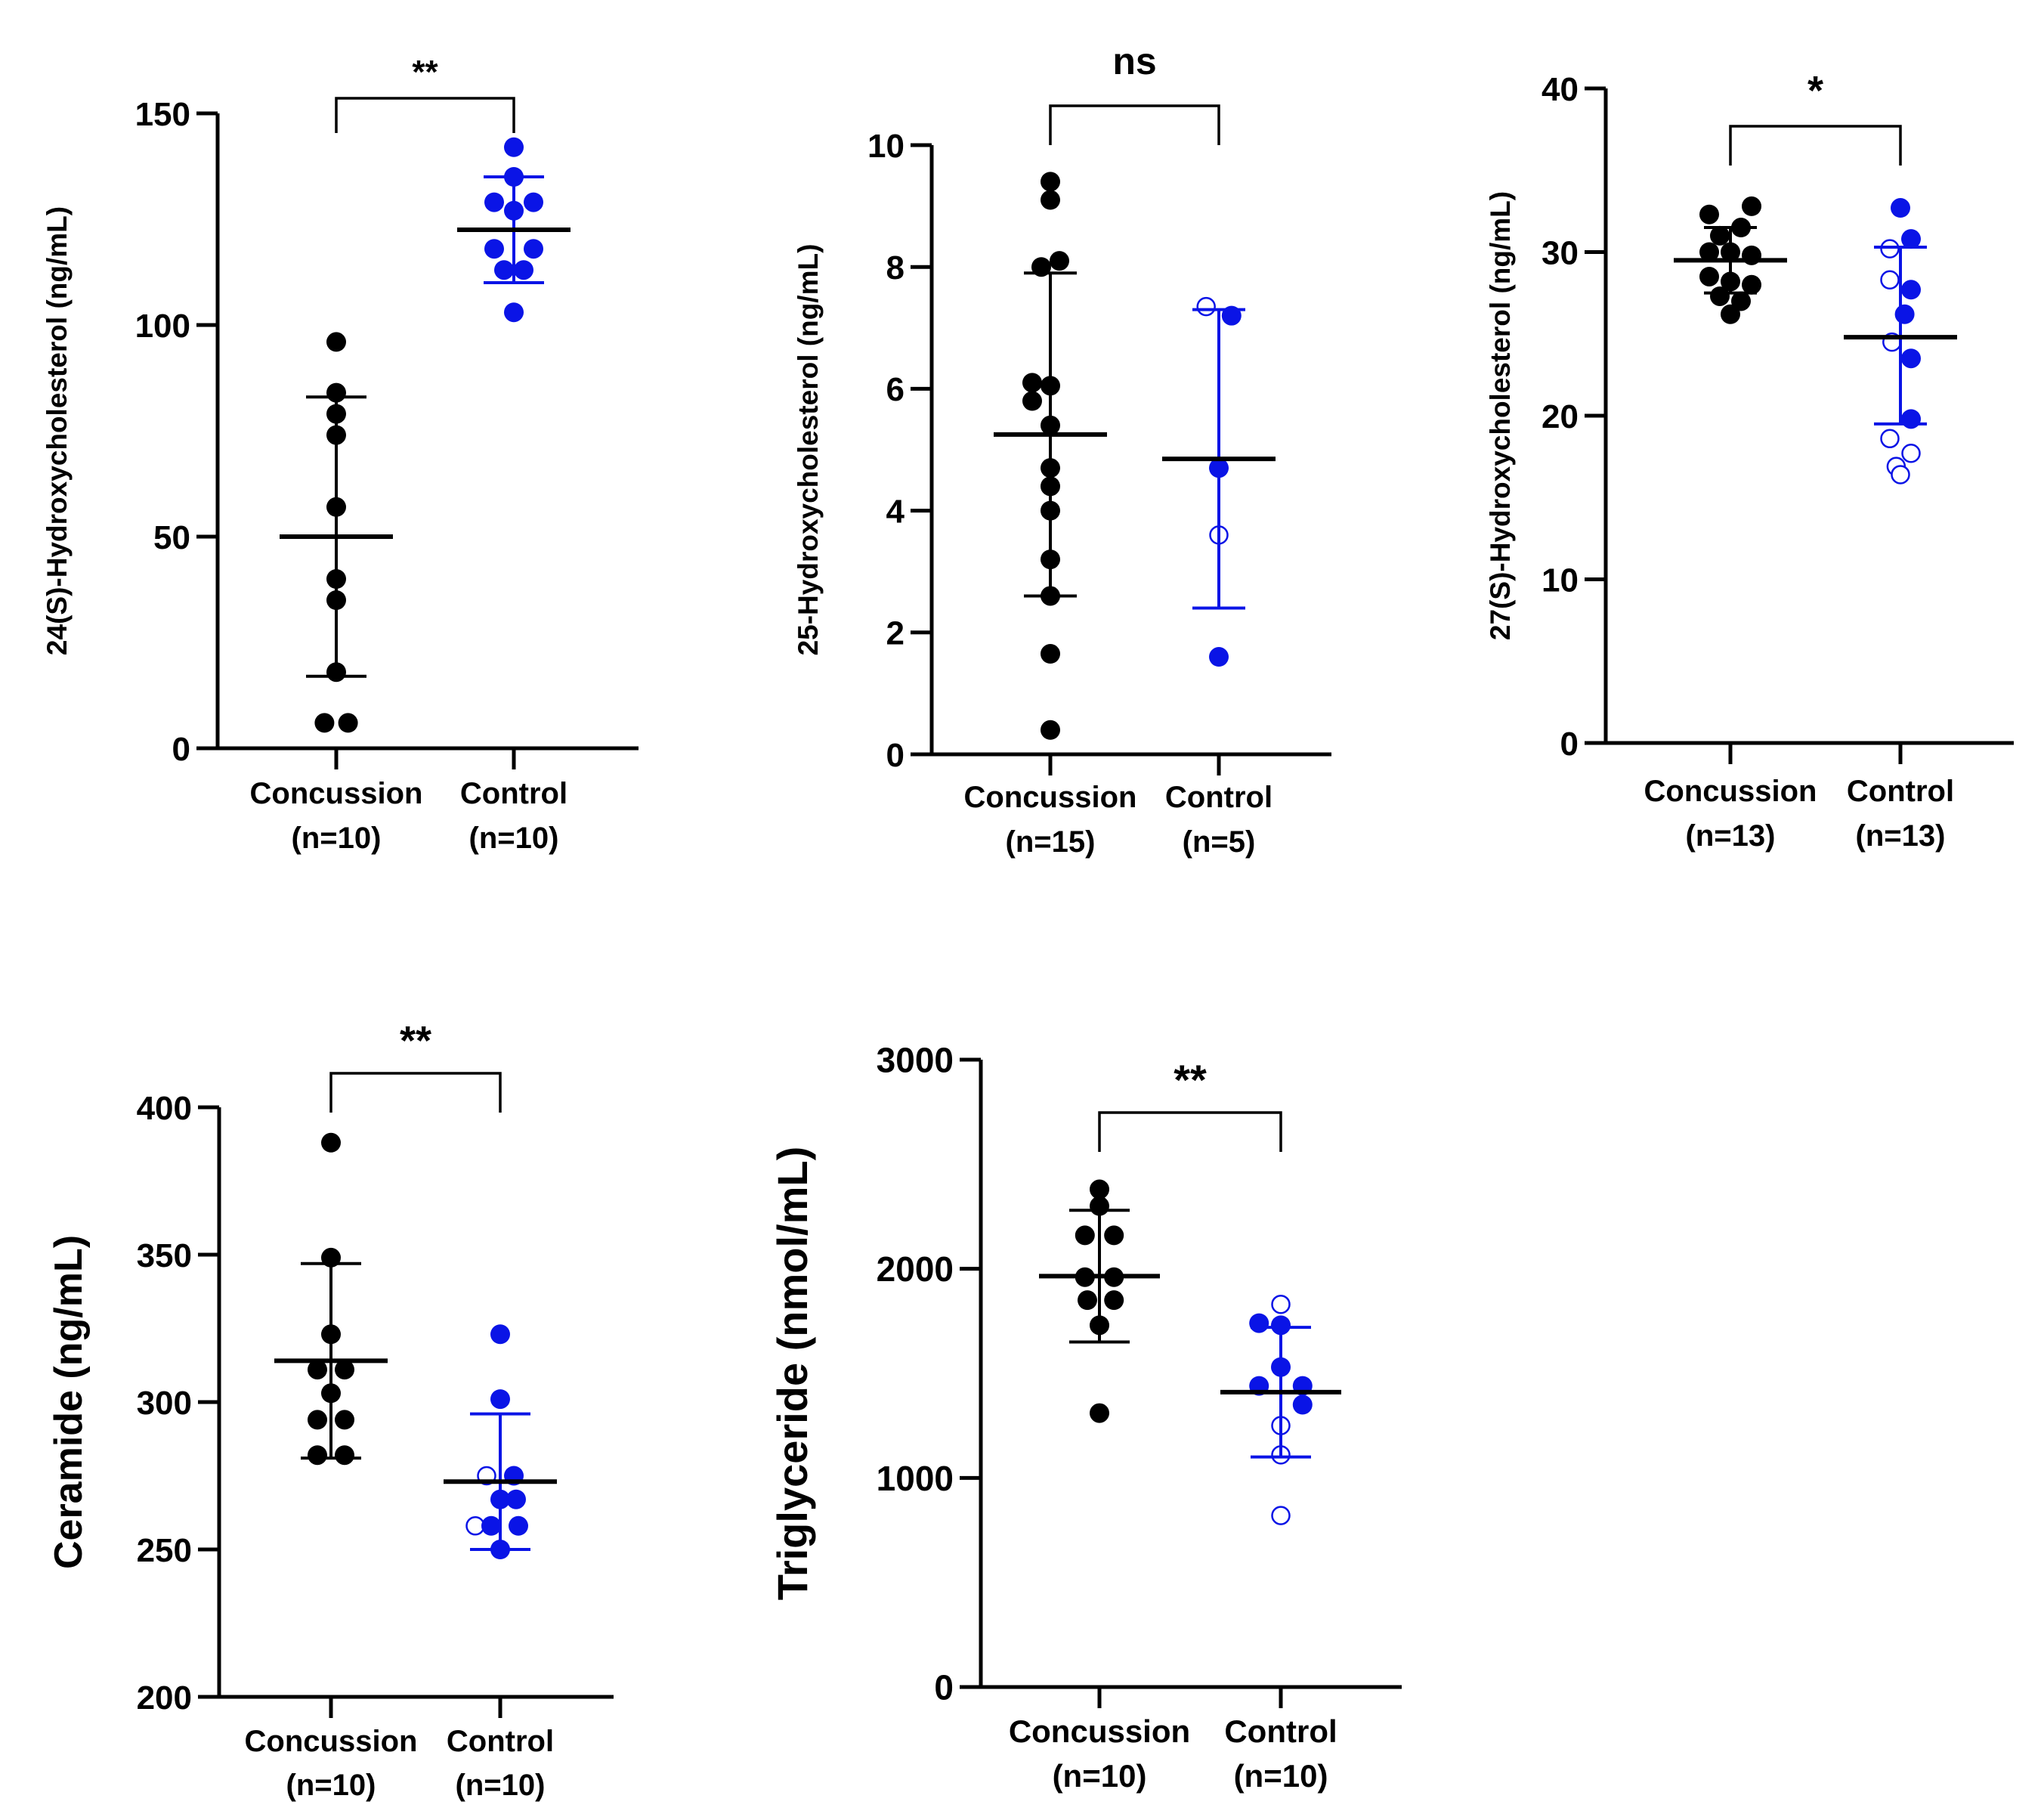  What do you see at coordinates (1219, 842) in the screenshot?
I see `x-n-label: (n=5)` at bounding box center [1219, 842].